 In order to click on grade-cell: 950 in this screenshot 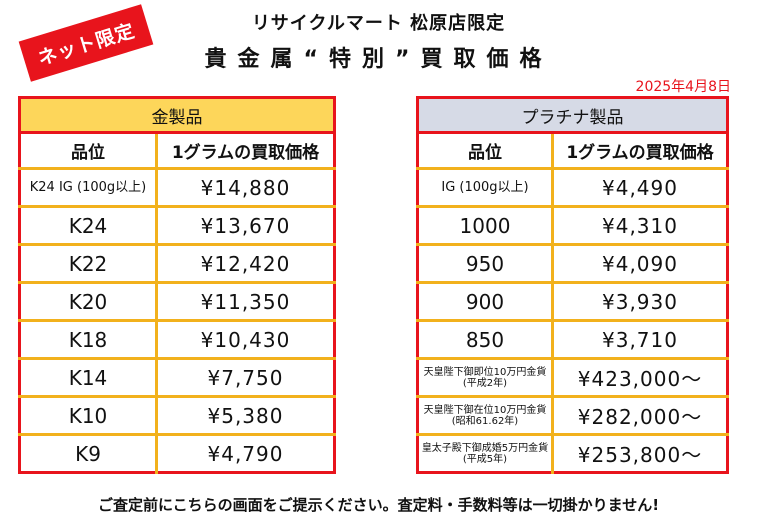, I will do `click(485, 264)`.